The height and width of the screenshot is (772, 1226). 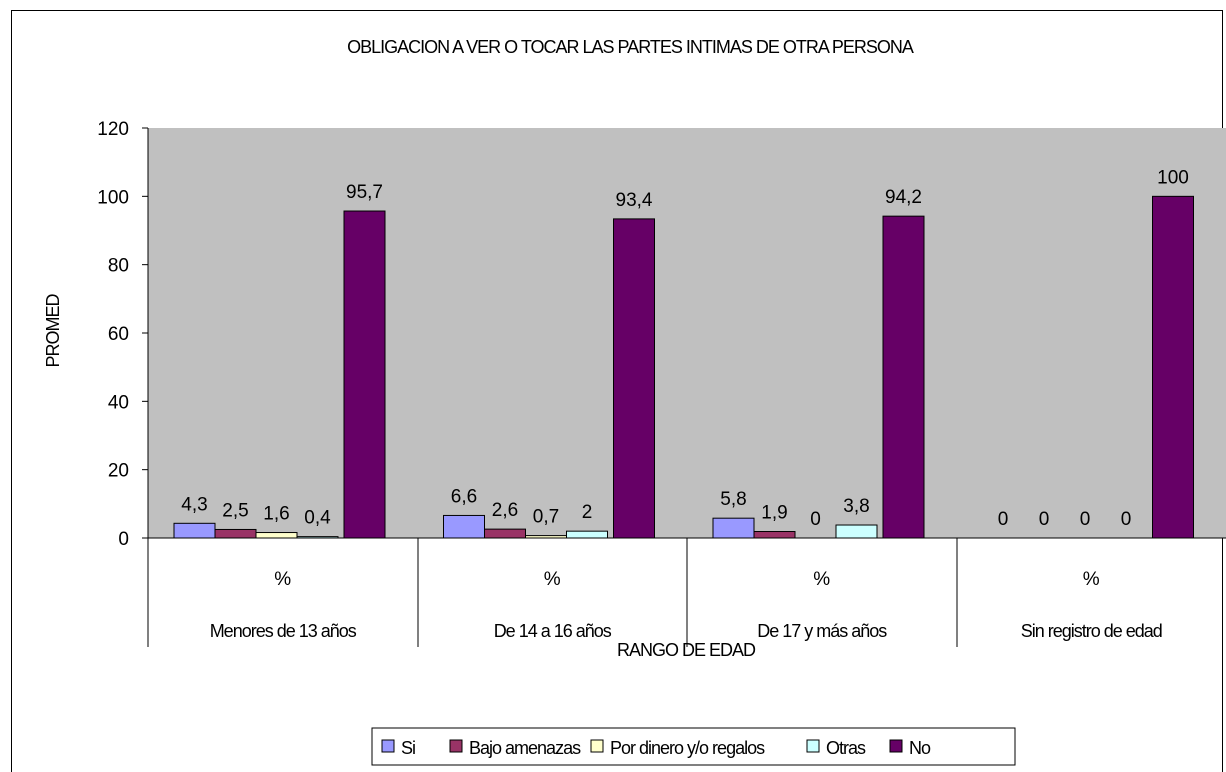 I want to click on data-label: 6,6, so click(x=464, y=496).